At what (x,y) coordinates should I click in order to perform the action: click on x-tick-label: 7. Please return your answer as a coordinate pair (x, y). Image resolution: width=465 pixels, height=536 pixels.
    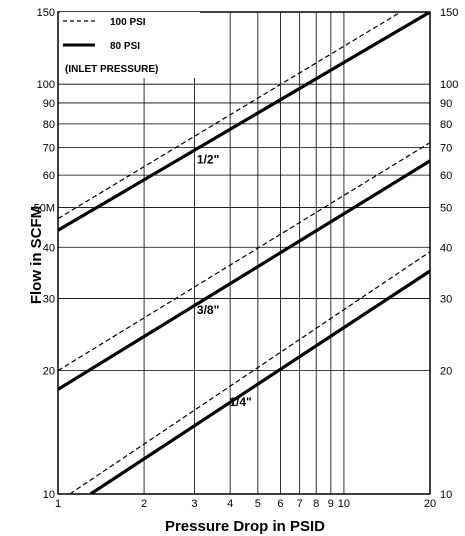
    Looking at the image, I should click on (300, 504).